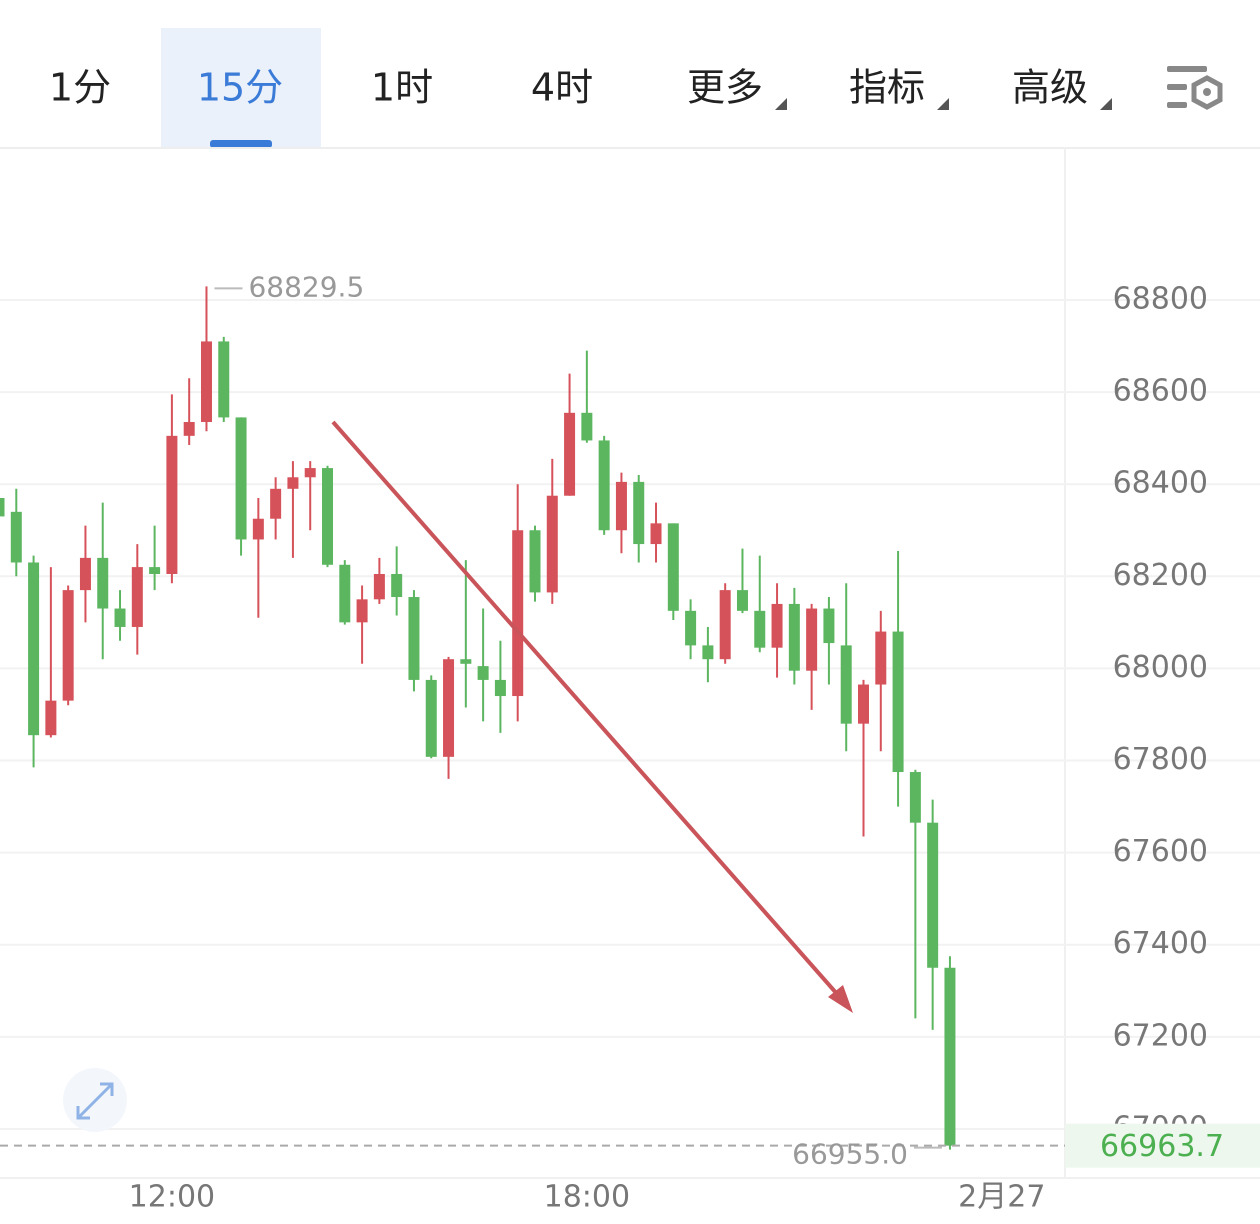  I want to click on y-tick-label: 67200, so click(1160, 1035).